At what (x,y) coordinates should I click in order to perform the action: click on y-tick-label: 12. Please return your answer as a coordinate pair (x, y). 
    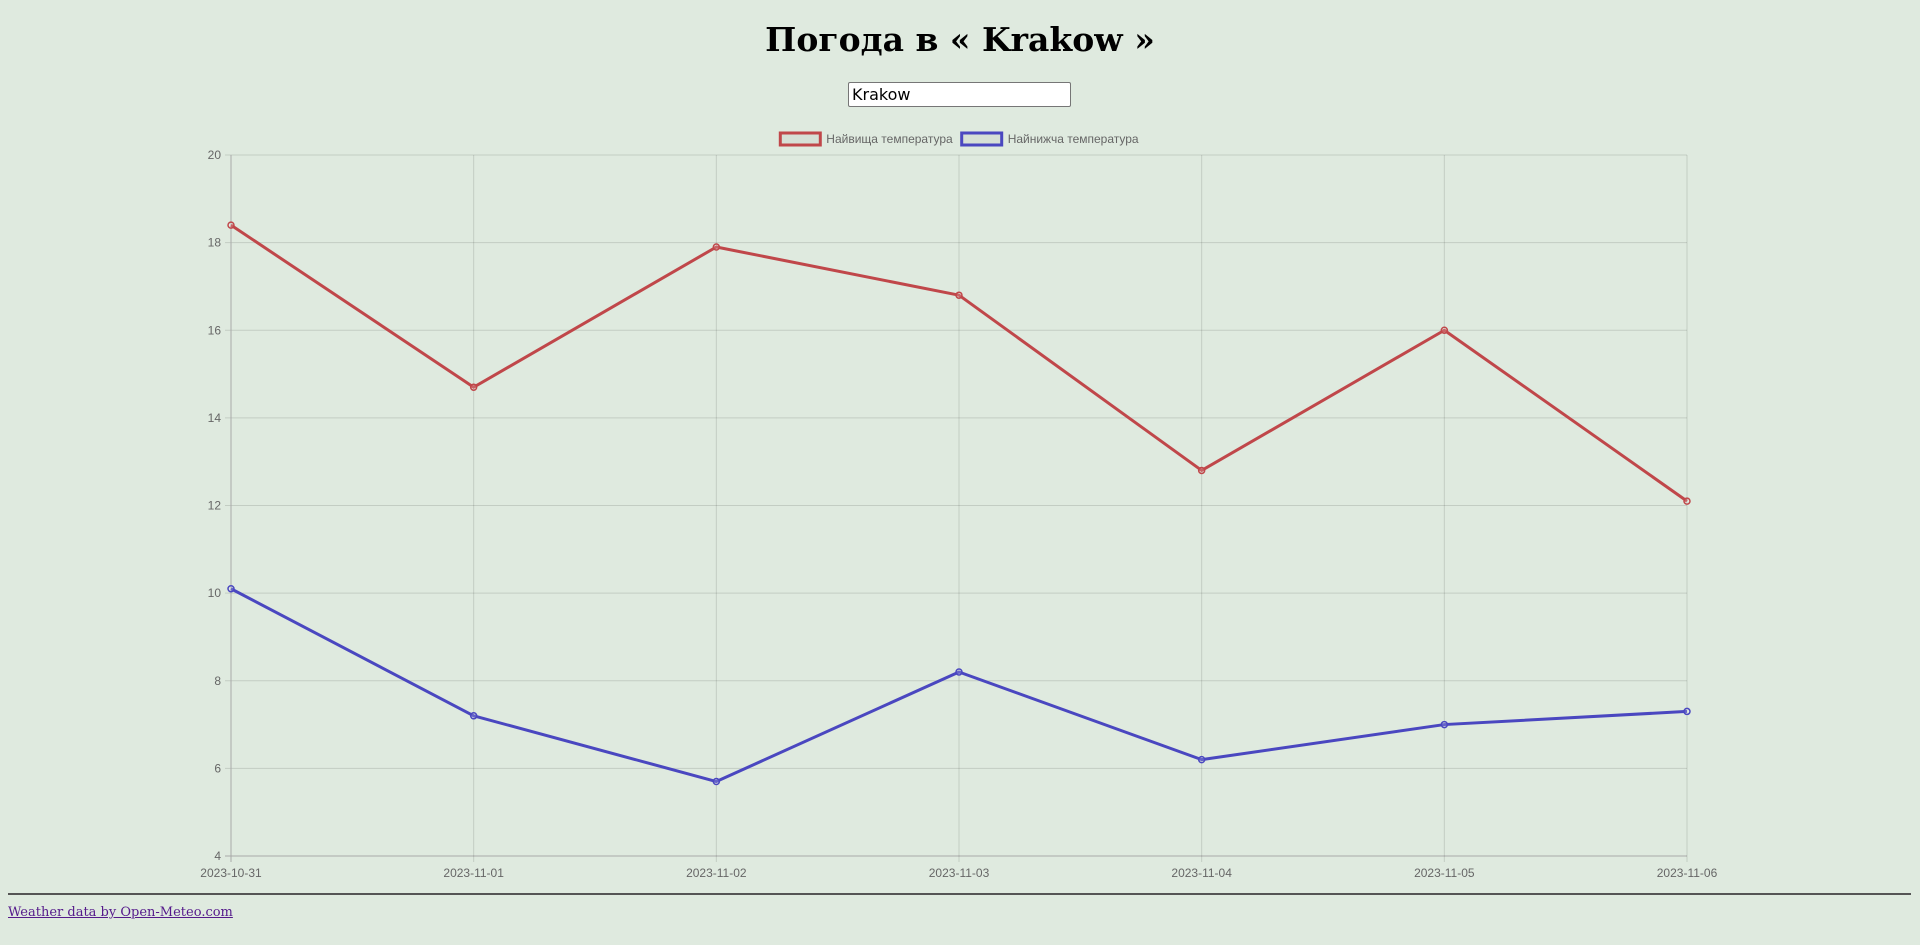
    Looking at the image, I should click on (215, 506).